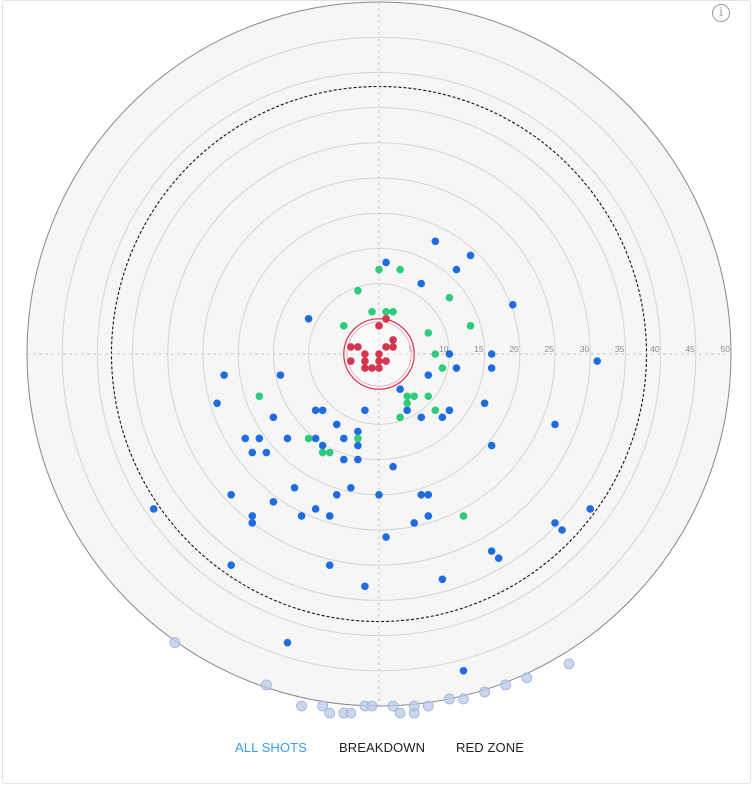 This screenshot has height=787, width=754. I want to click on tab-breakdown: BREAKDOWN, so click(382, 747).